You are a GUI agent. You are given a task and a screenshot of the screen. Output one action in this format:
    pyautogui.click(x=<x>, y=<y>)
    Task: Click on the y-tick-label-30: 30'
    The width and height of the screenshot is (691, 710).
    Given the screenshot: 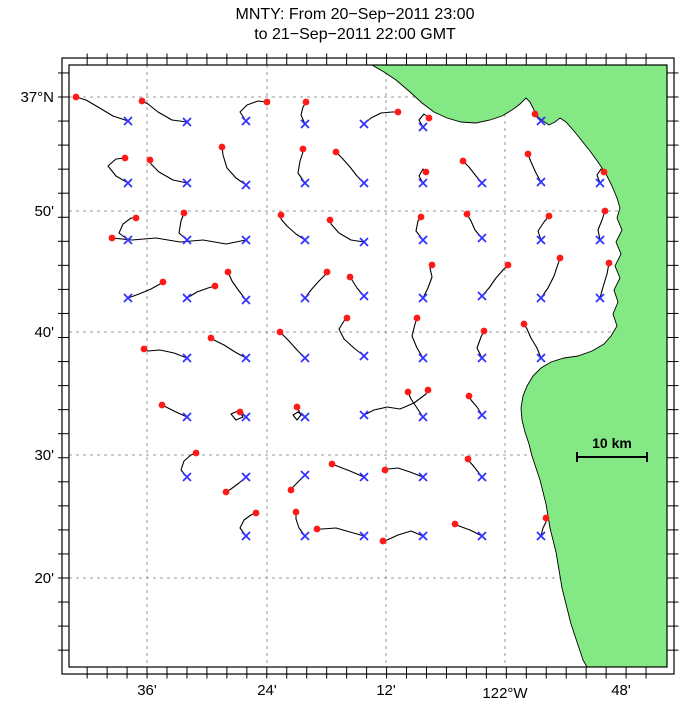 What is the action you would take?
    pyautogui.click(x=44, y=455)
    